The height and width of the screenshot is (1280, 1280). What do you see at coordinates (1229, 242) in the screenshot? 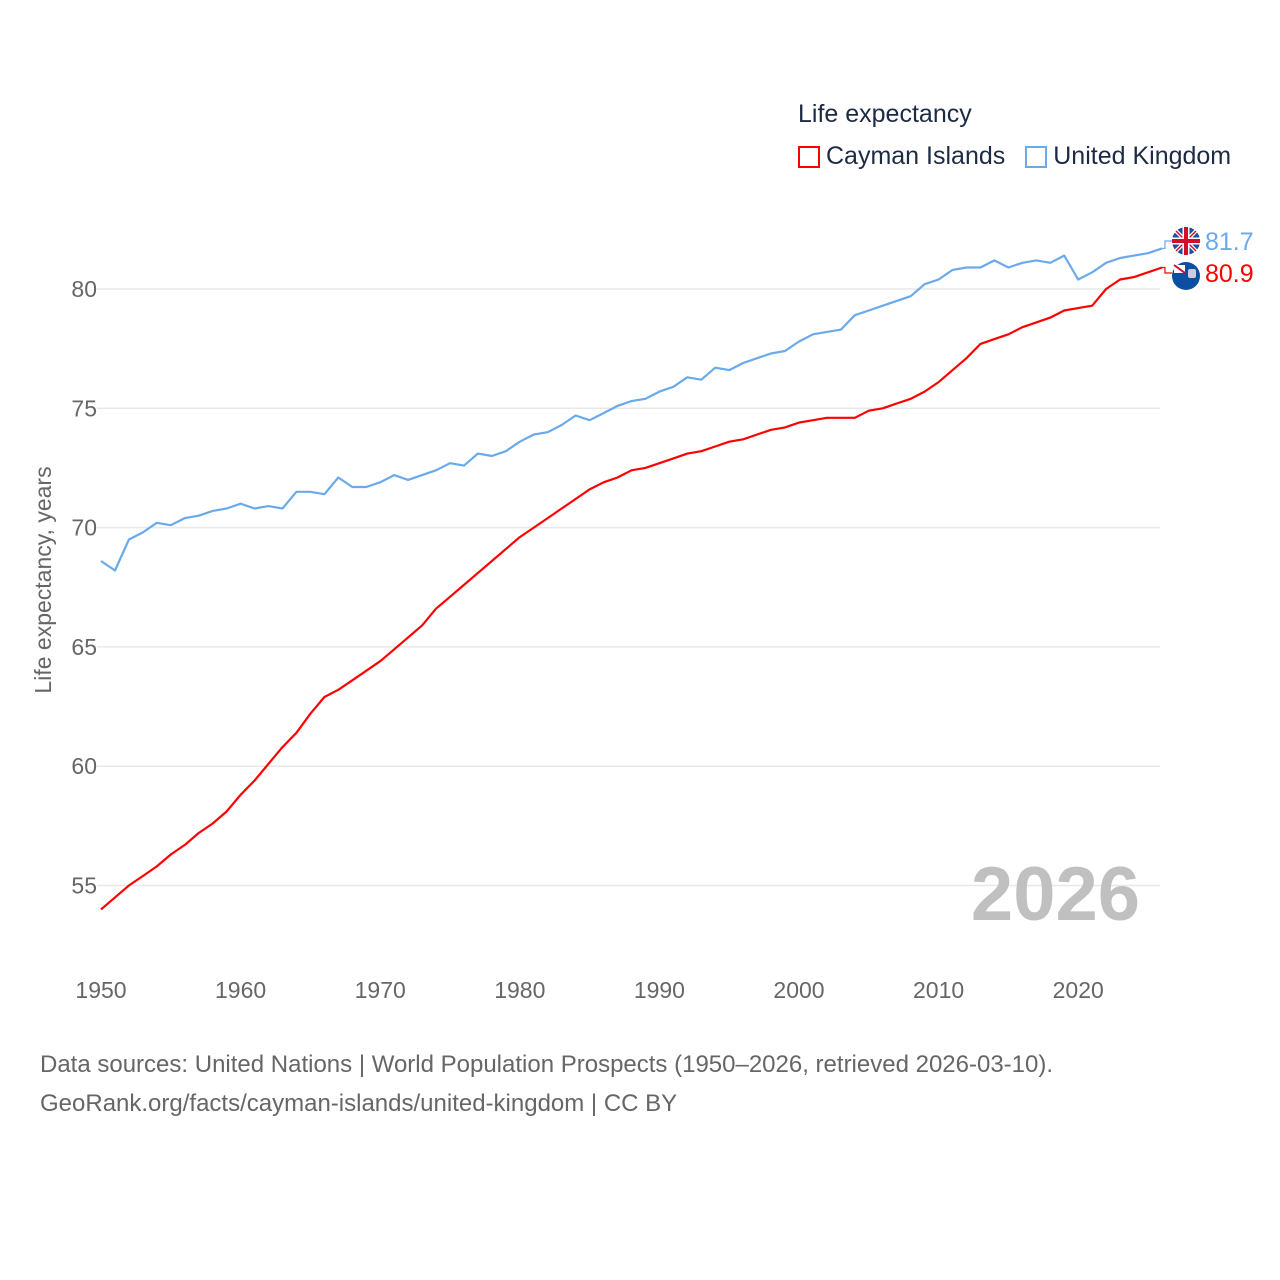
I see `end-value-label: 81.7` at bounding box center [1229, 242].